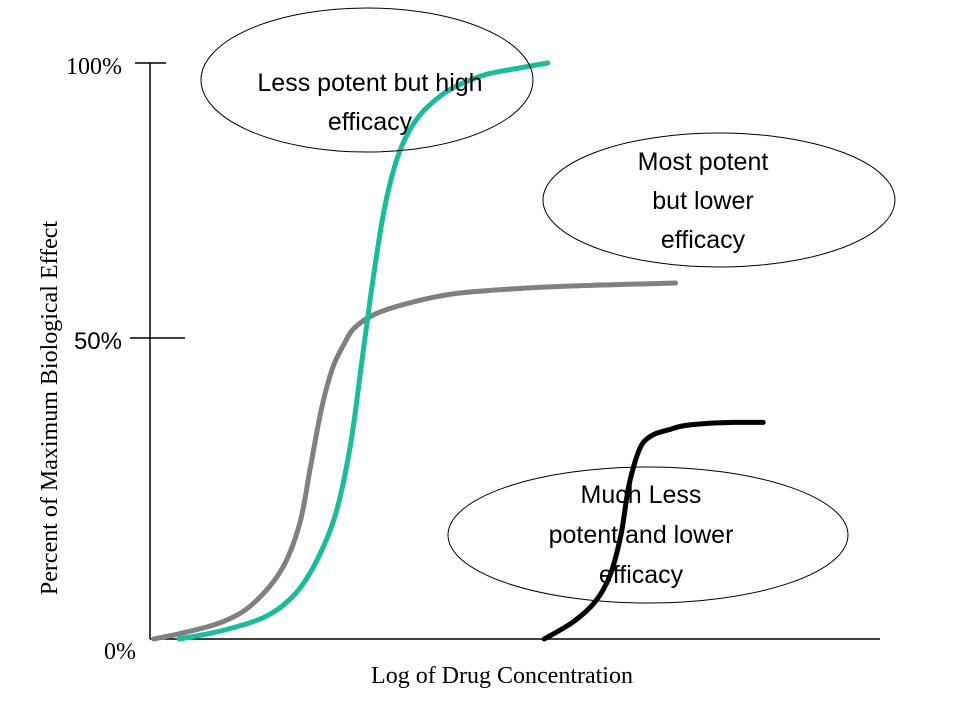 The height and width of the screenshot is (720, 960). Describe the element at coordinates (703, 240) in the screenshot. I see `annotation-gray-line-3: efficacy` at that location.